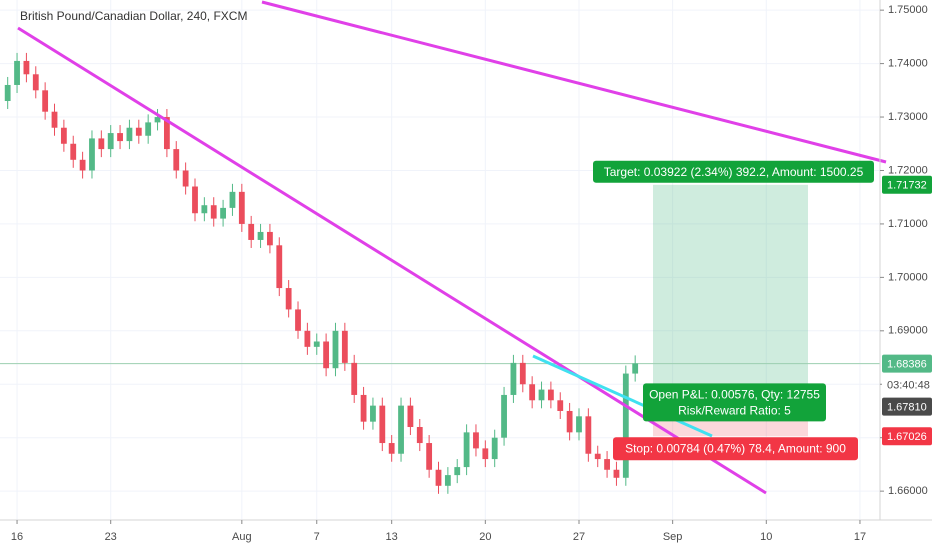 The image size is (932, 550). What do you see at coordinates (908, 64) in the screenshot?
I see `y-tick-label: 1.74000` at bounding box center [908, 64].